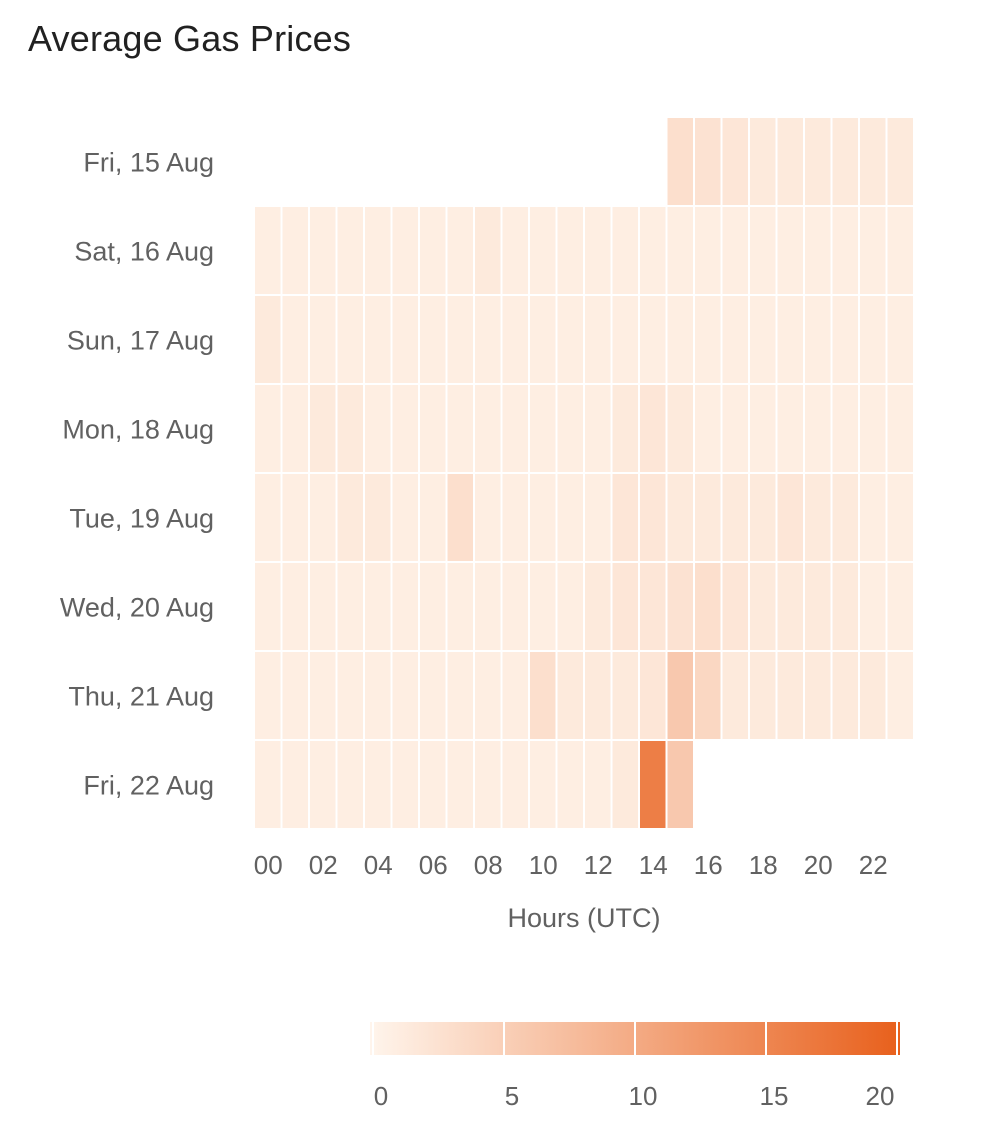 Image resolution: width=981 pixels, height=1134 pixels. Describe the element at coordinates (433, 339) in the screenshot. I see `heatmap-cell: Sun, 17 Aug 06: 1` at that location.